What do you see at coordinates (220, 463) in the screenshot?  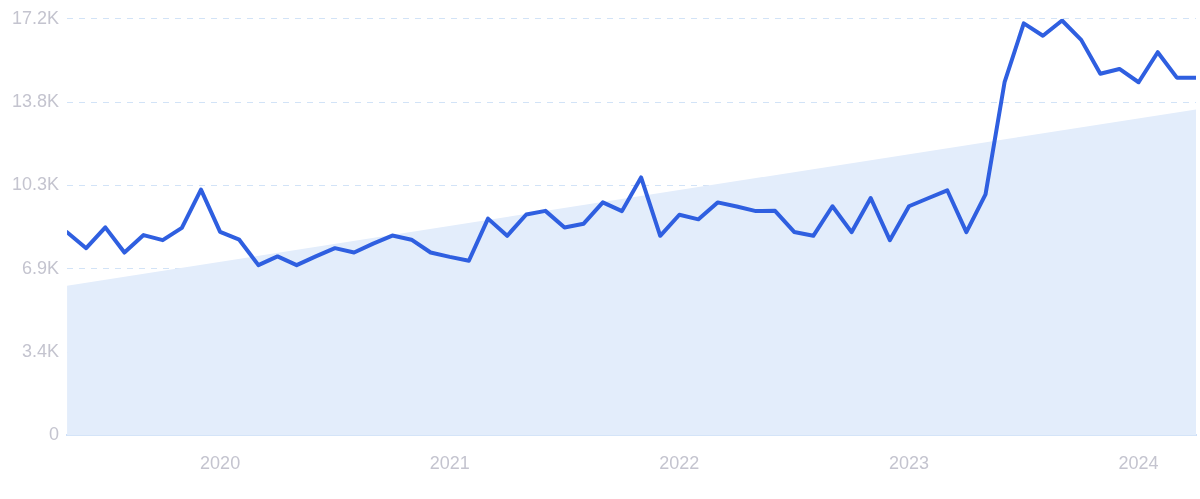 I see `x-tick-label: 2020` at bounding box center [220, 463].